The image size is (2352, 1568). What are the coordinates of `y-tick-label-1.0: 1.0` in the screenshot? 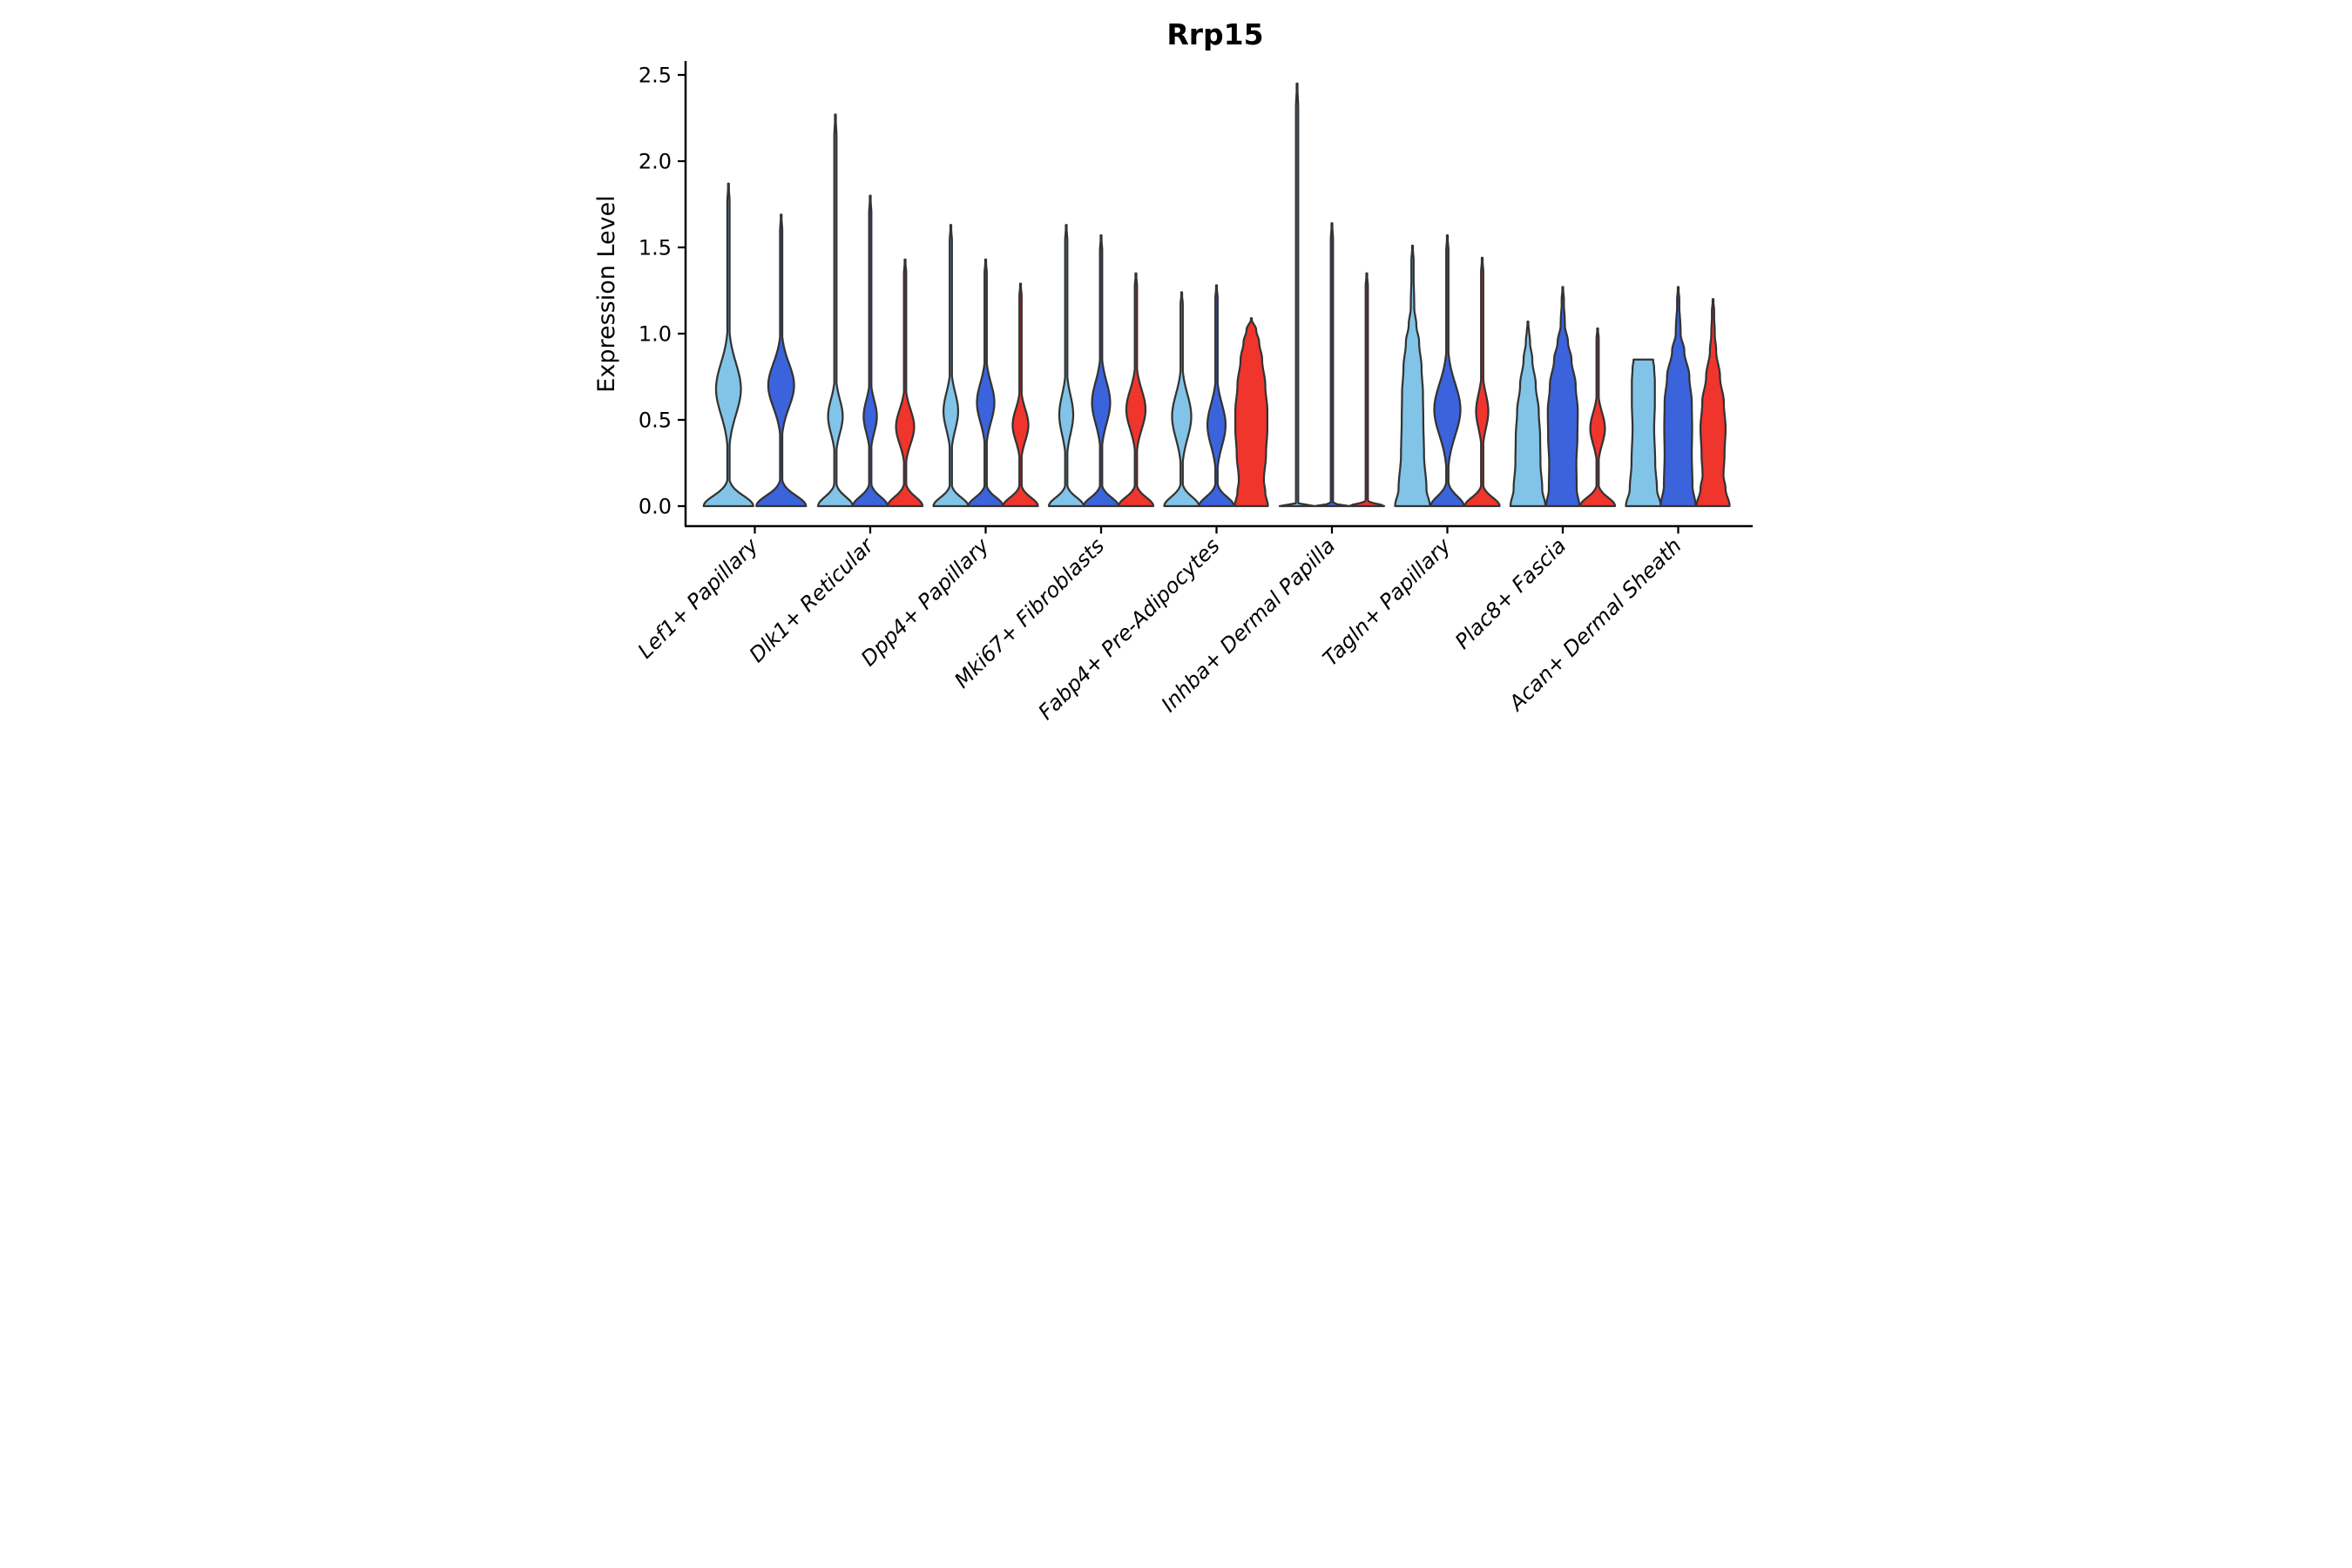 It's located at (655, 334).